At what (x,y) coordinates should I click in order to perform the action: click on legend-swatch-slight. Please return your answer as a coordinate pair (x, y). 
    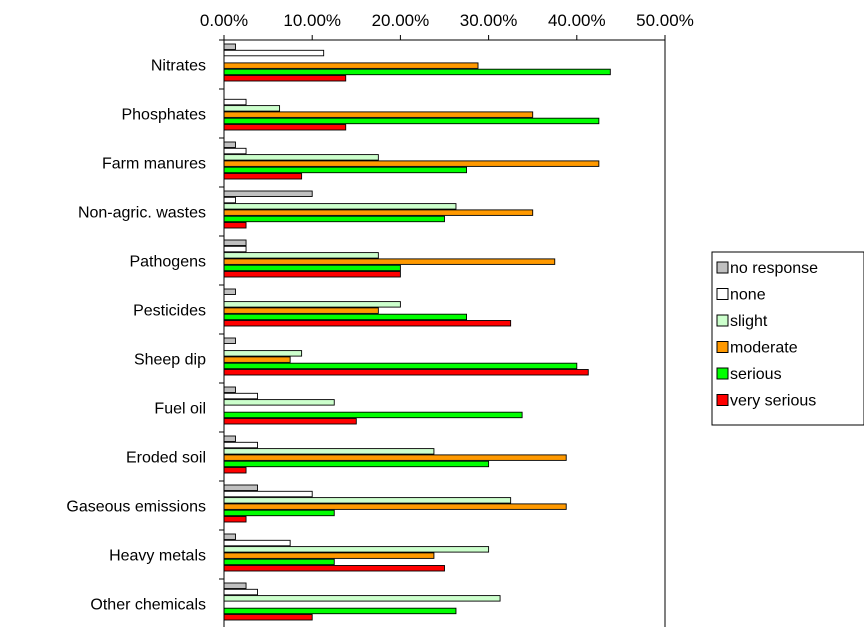
    Looking at the image, I should click on (722, 320).